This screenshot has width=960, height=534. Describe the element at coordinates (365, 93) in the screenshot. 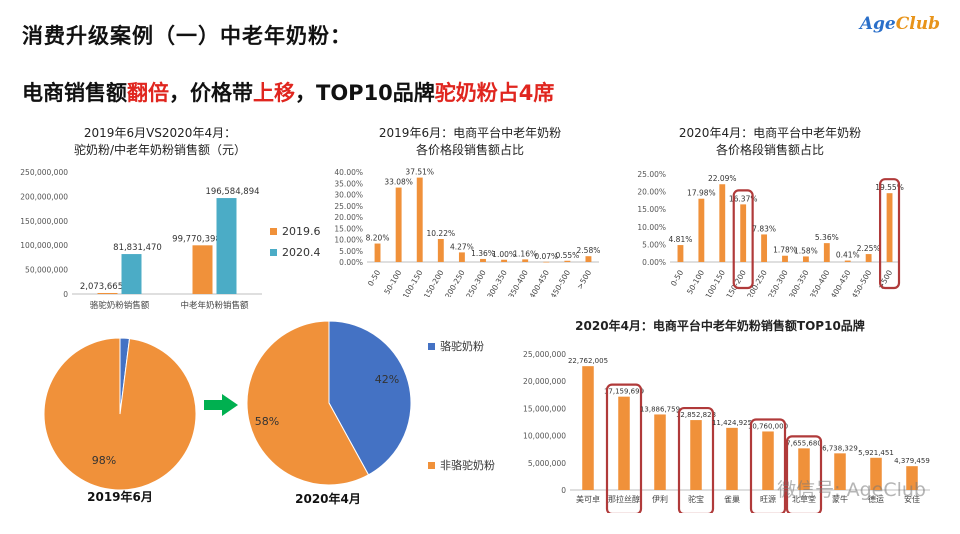

I see `headline-part: ，TOP10品牌` at that location.